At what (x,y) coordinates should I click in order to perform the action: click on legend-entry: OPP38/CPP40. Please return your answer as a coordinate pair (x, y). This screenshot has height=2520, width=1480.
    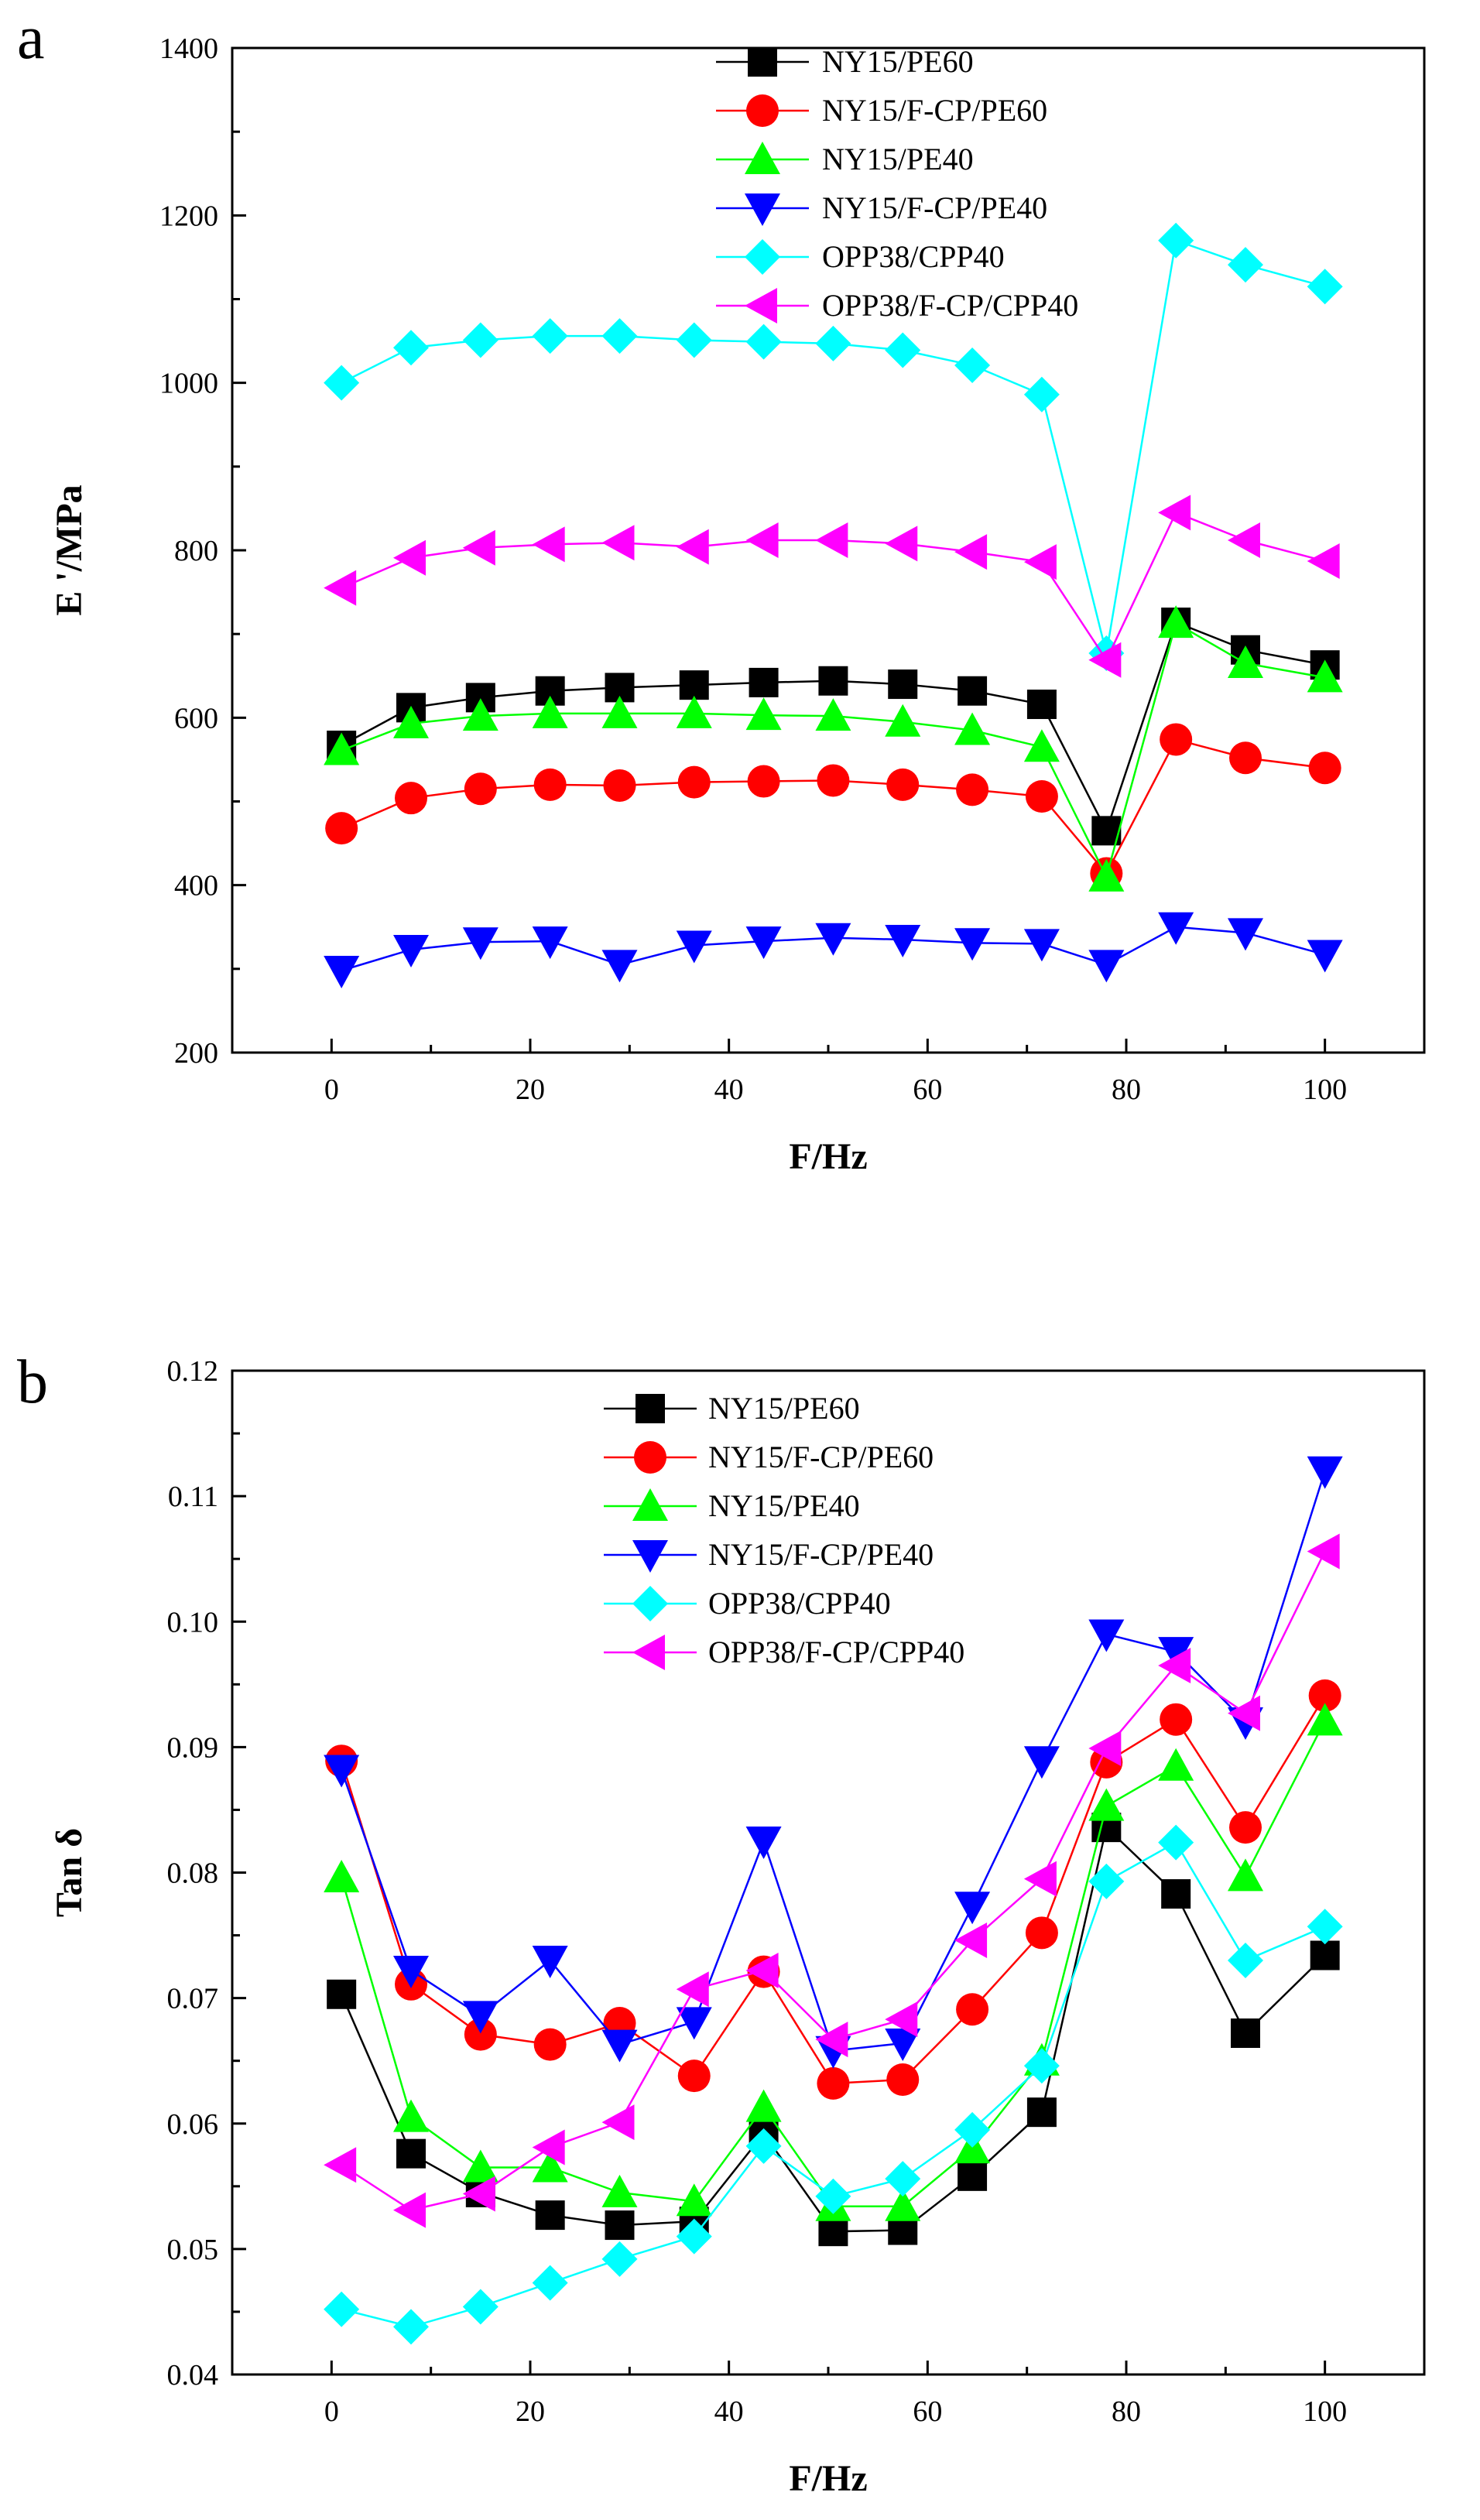
    Looking at the image, I should click on (747, 1604).